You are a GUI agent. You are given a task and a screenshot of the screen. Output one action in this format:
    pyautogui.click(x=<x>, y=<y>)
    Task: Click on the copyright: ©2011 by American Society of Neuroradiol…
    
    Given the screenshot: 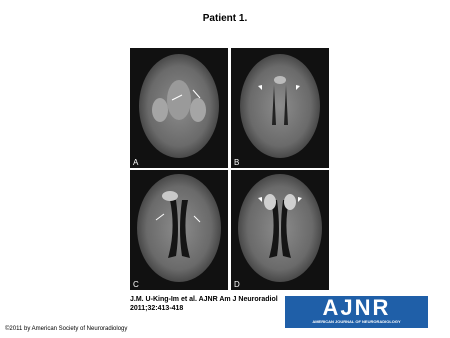 What is the action you would take?
    pyautogui.click(x=66, y=329)
    